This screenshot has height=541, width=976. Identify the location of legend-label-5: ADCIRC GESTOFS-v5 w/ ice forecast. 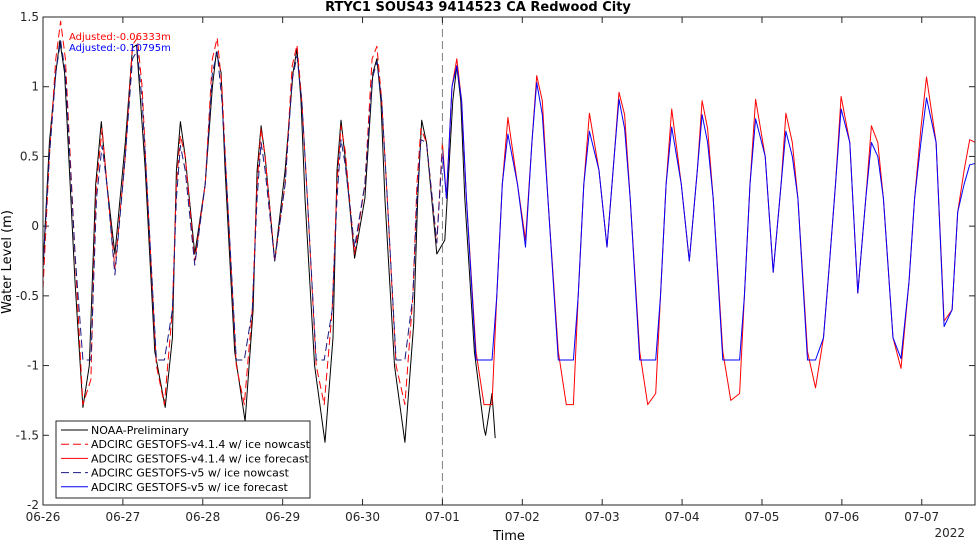
(190, 487).